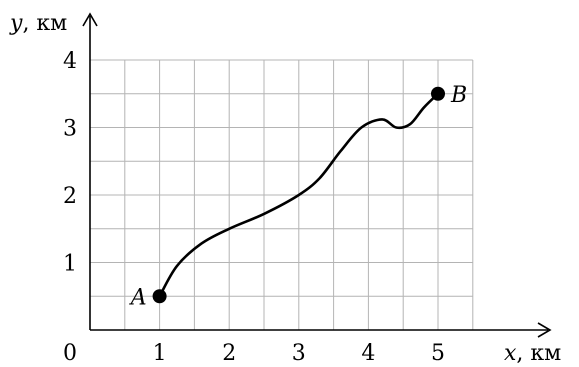  I want to click on x-axis-arrow, so click(544, 330).